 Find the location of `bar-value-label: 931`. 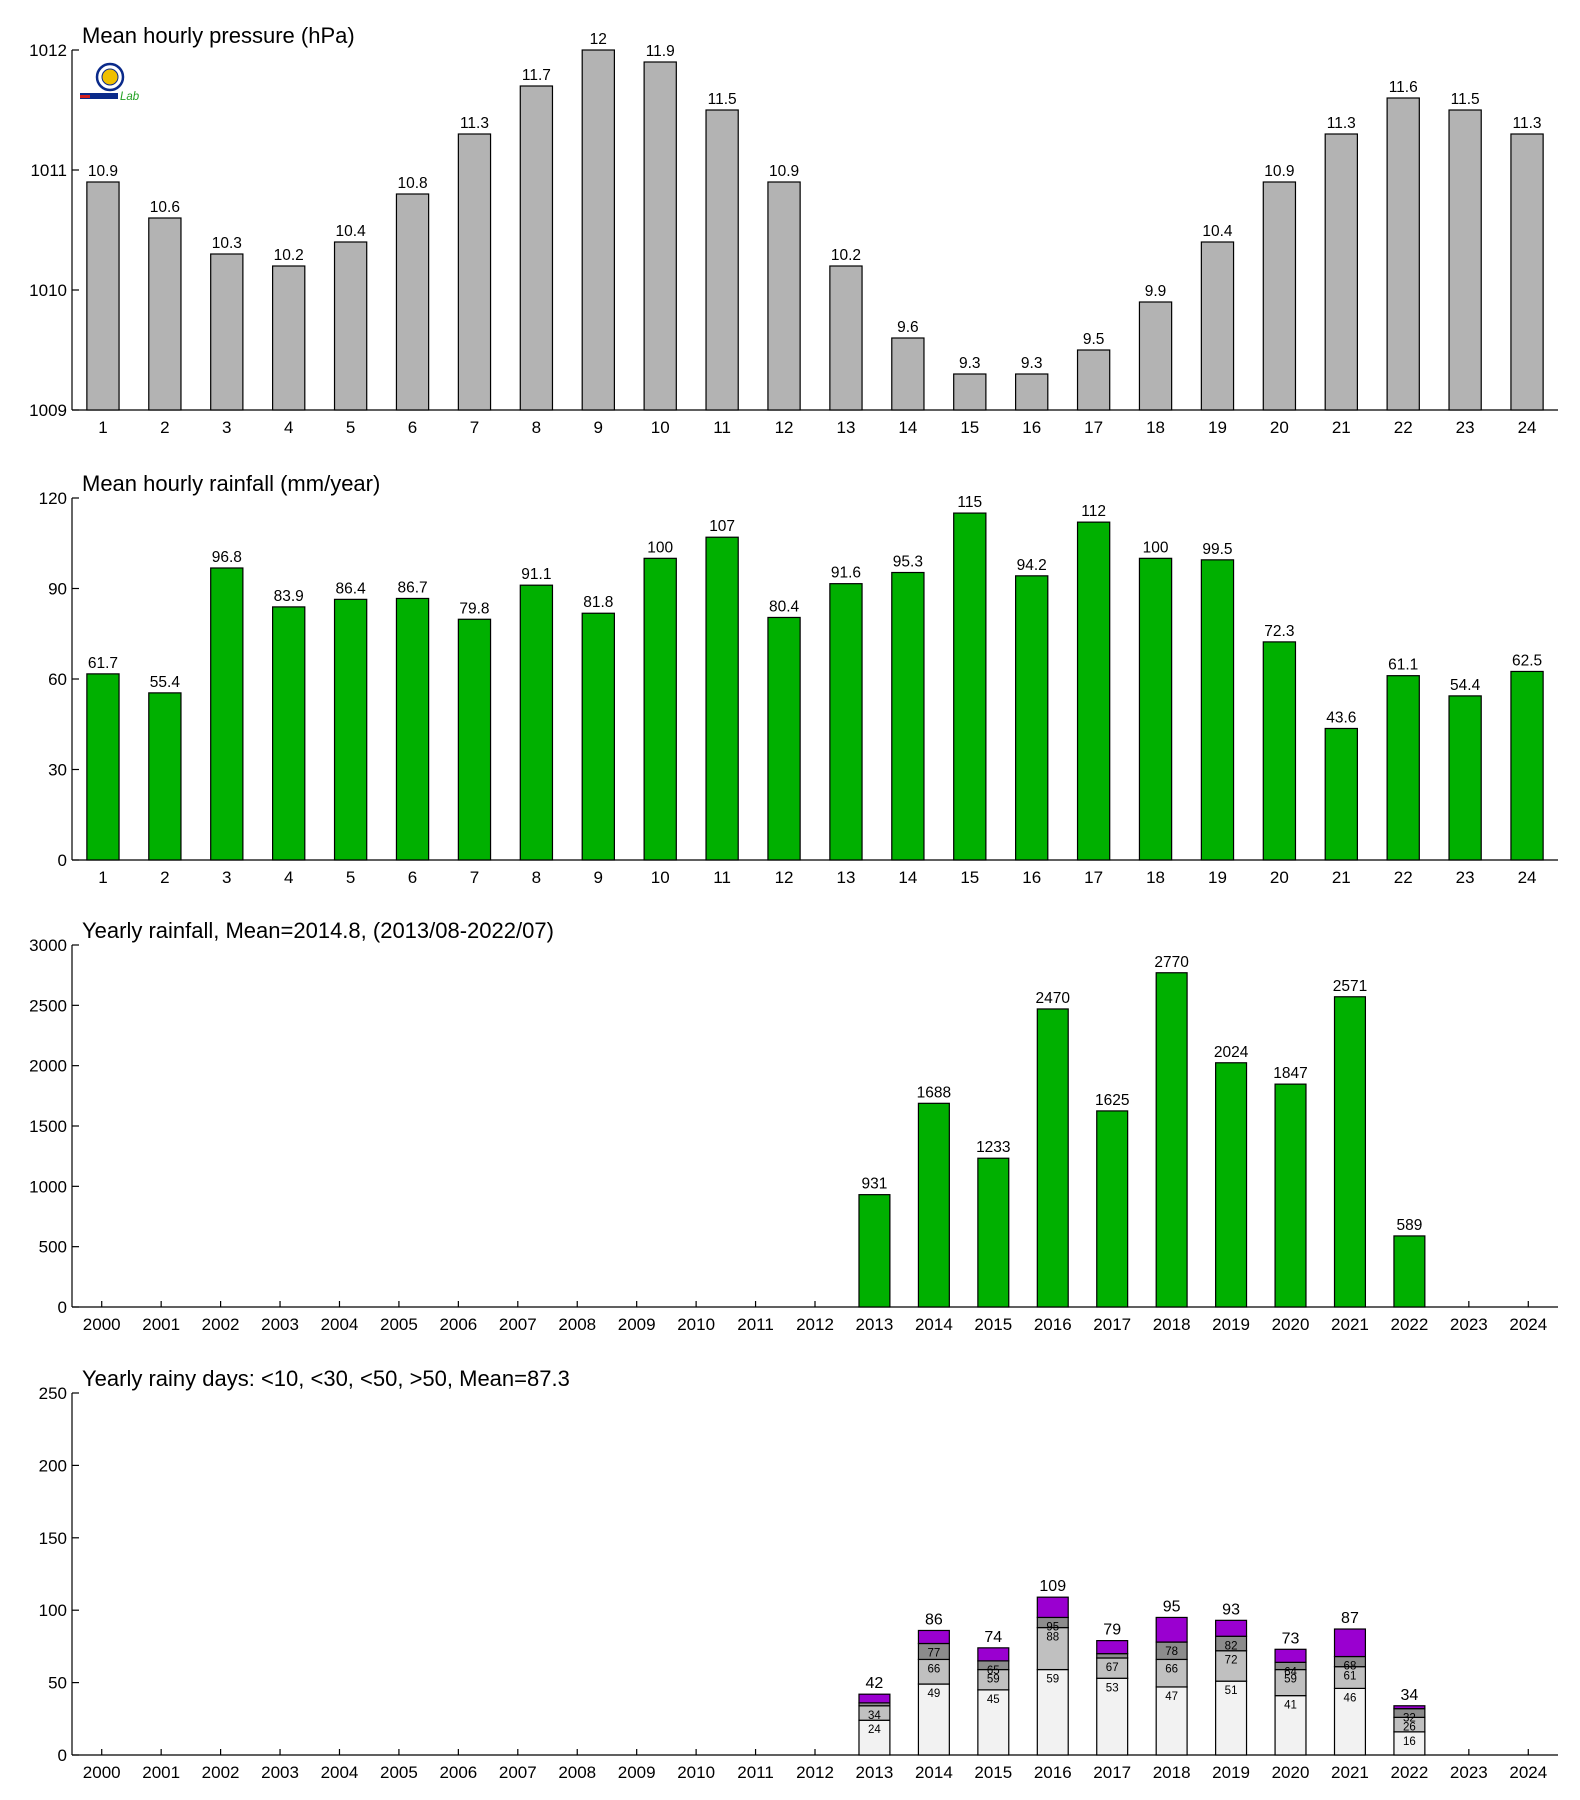

bar-value-label: 931 is located at coordinates (875, 1184).